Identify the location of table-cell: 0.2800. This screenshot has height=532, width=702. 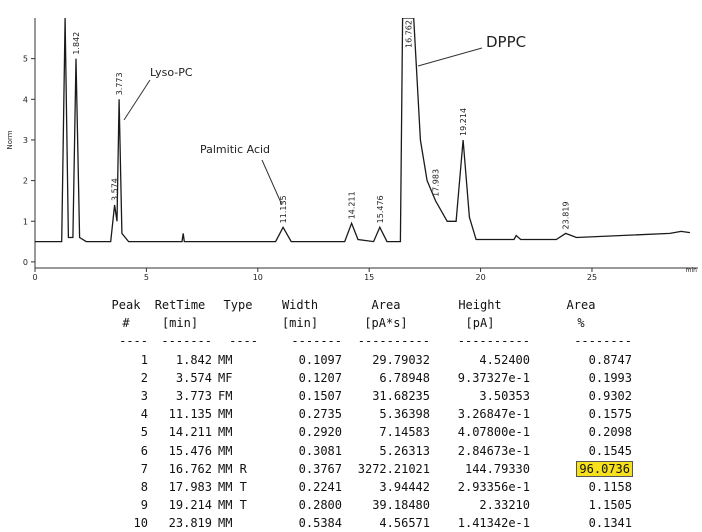
(320, 505).